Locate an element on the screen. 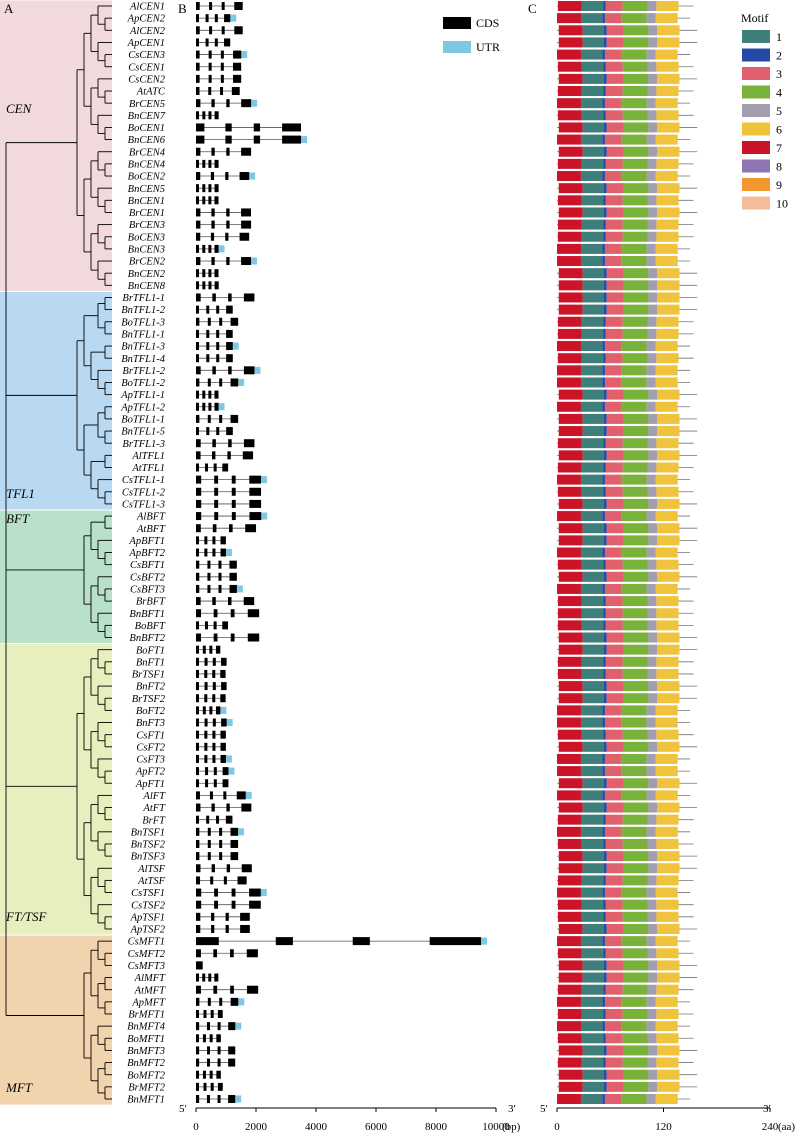 The width and height of the screenshot is (800, 1138). motif-legend-title: Motif is located at coordinates (754, 18).